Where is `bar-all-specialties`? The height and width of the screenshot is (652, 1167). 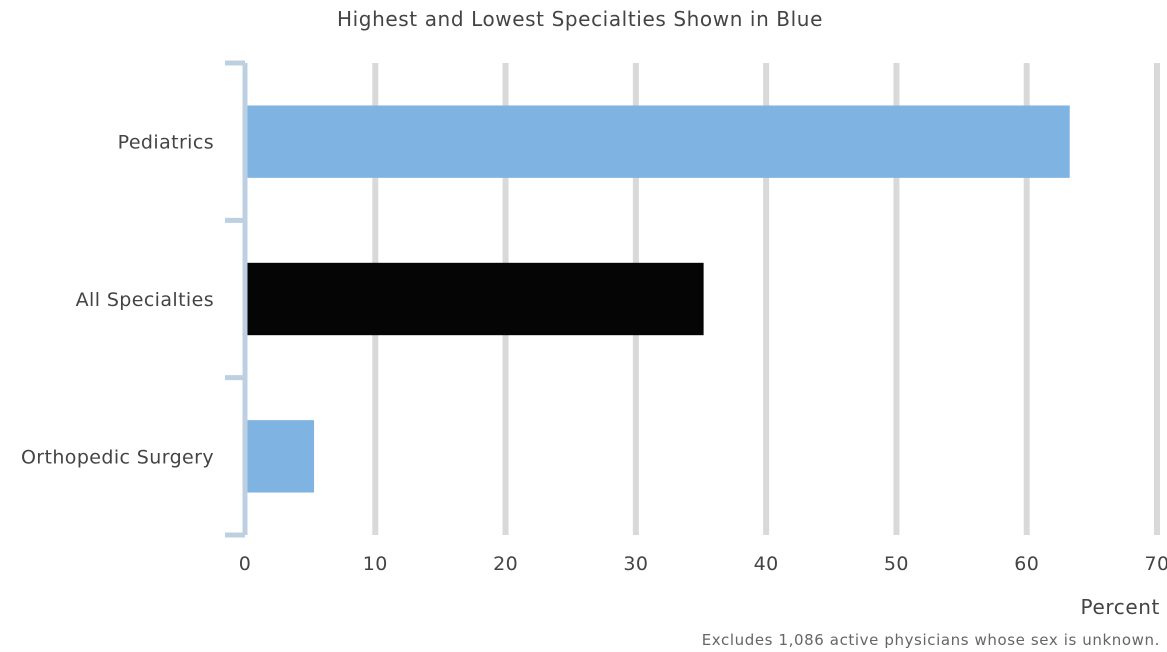 bar-all-specialties is located at coordinates (475, 299).